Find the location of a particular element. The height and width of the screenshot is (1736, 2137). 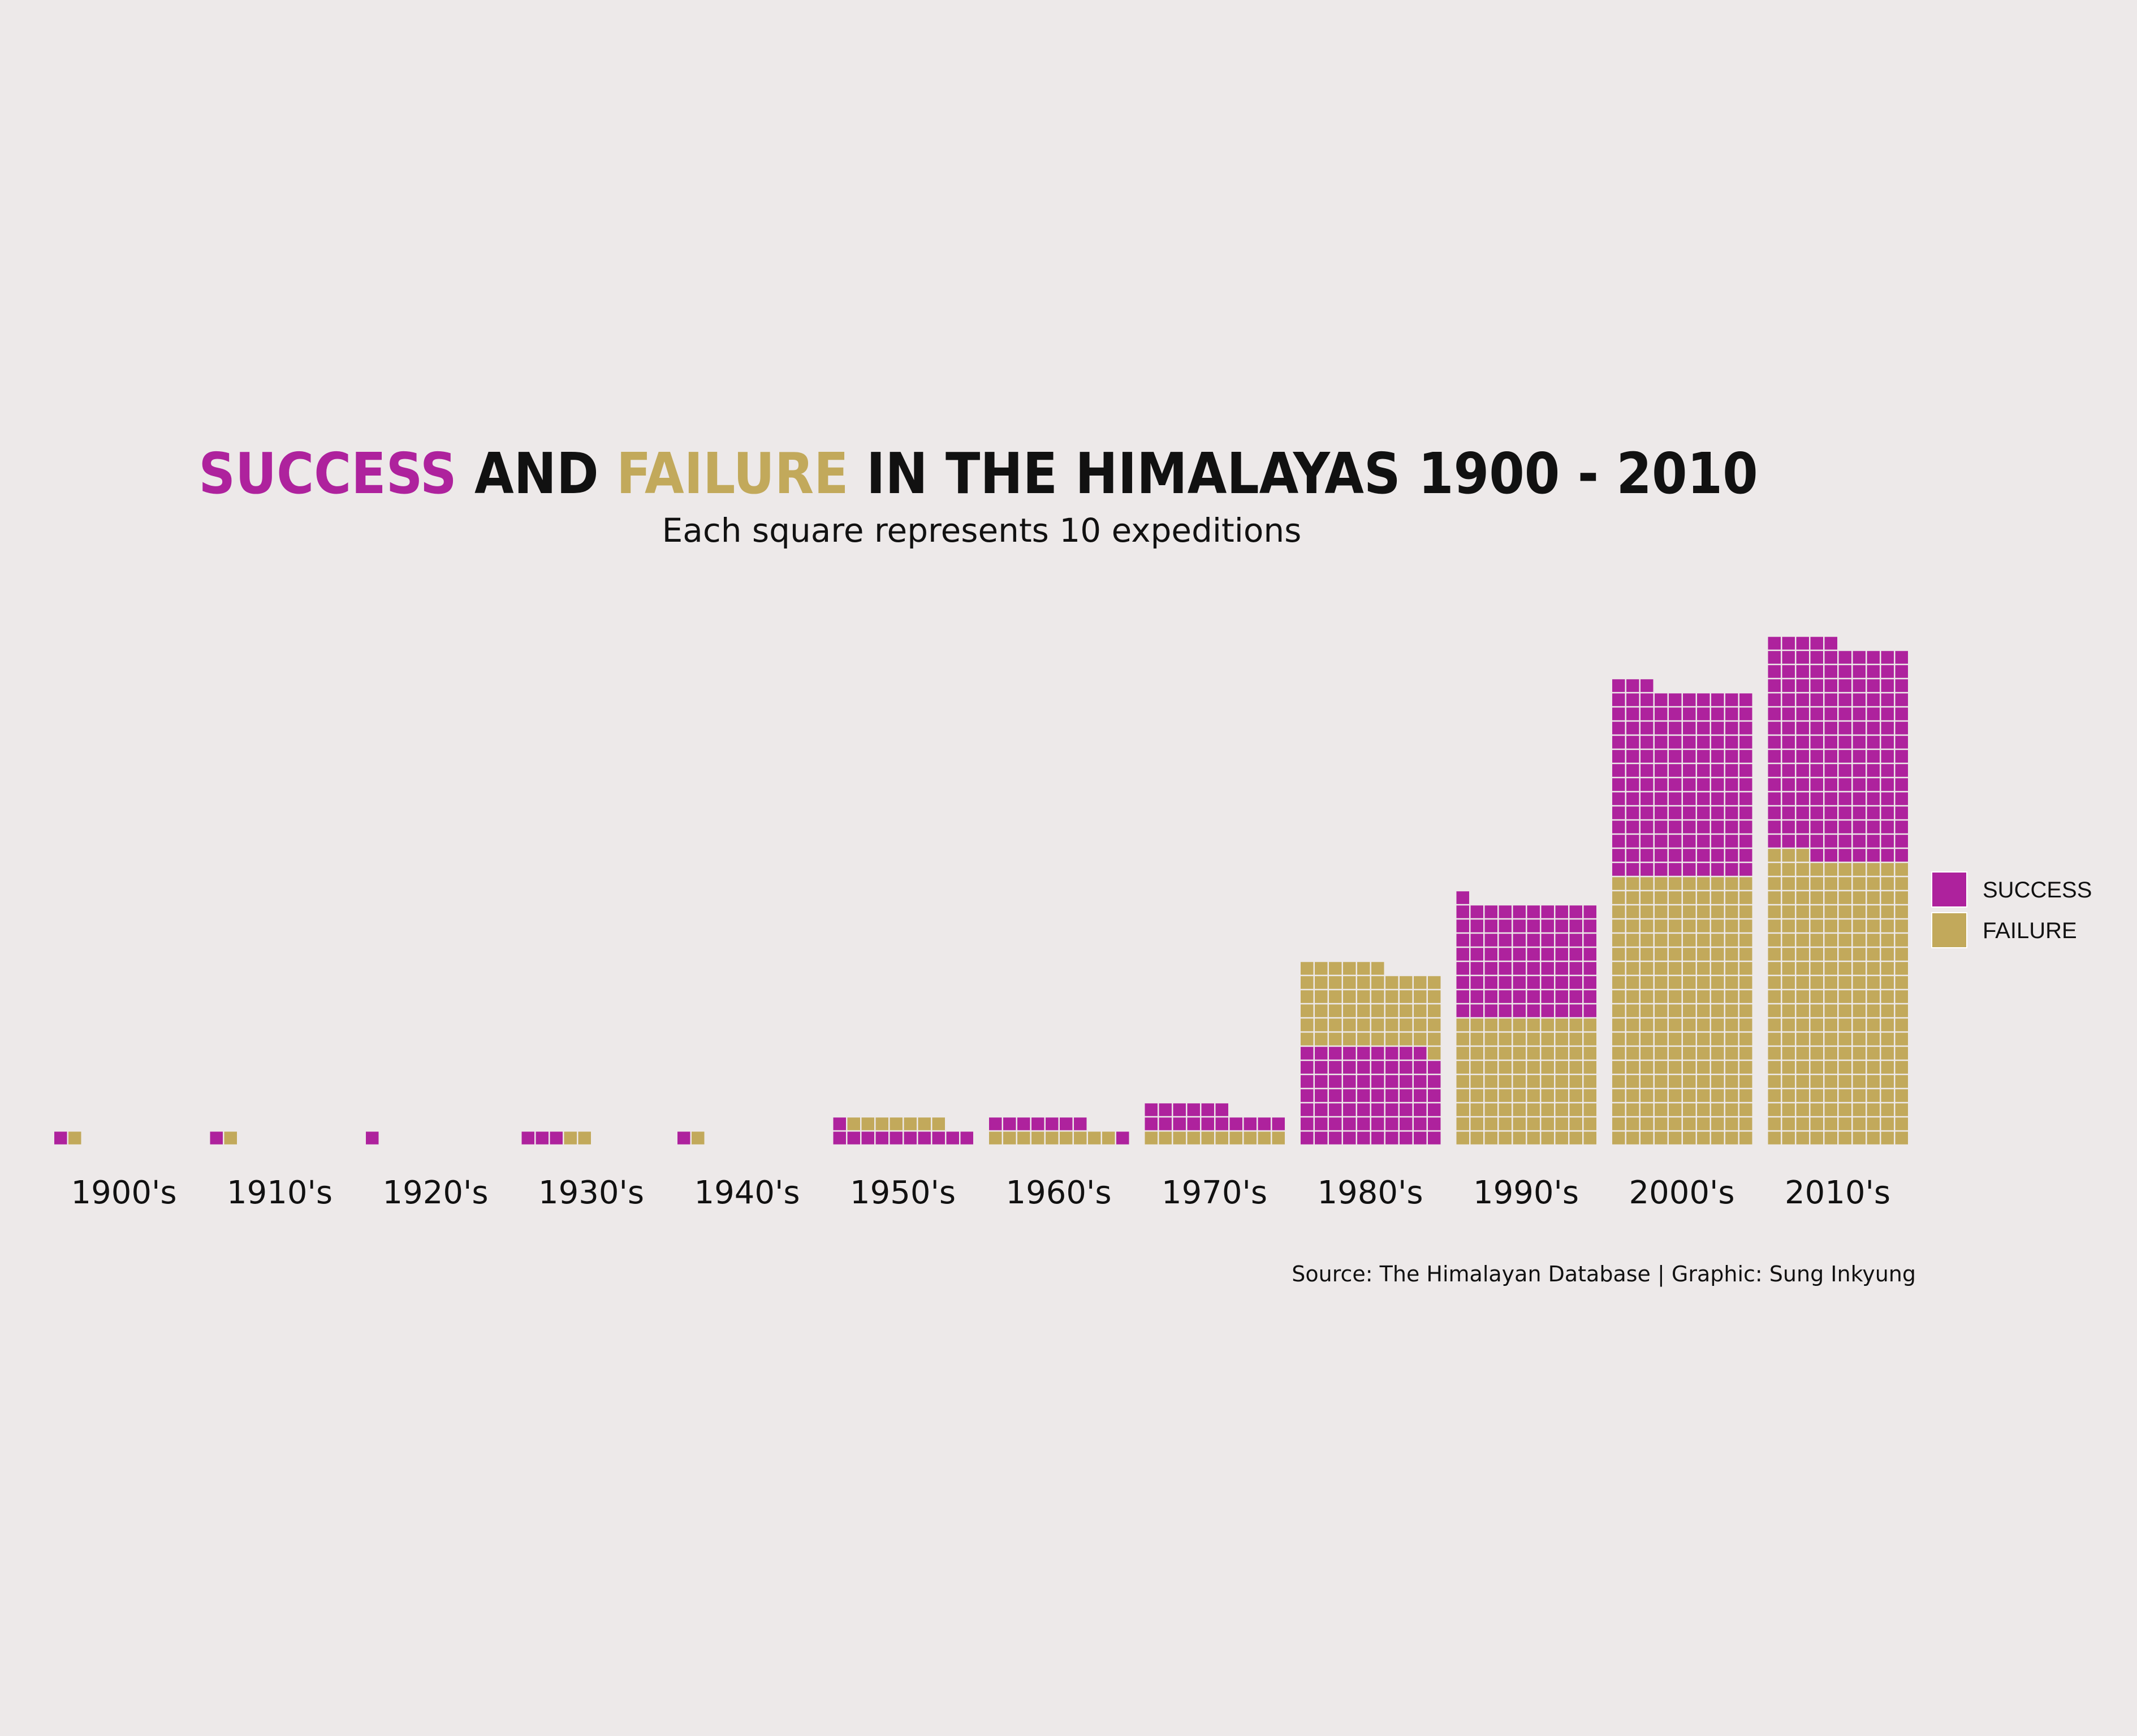

x-tick-label: 1940's is located at coordinates (747, 1192).